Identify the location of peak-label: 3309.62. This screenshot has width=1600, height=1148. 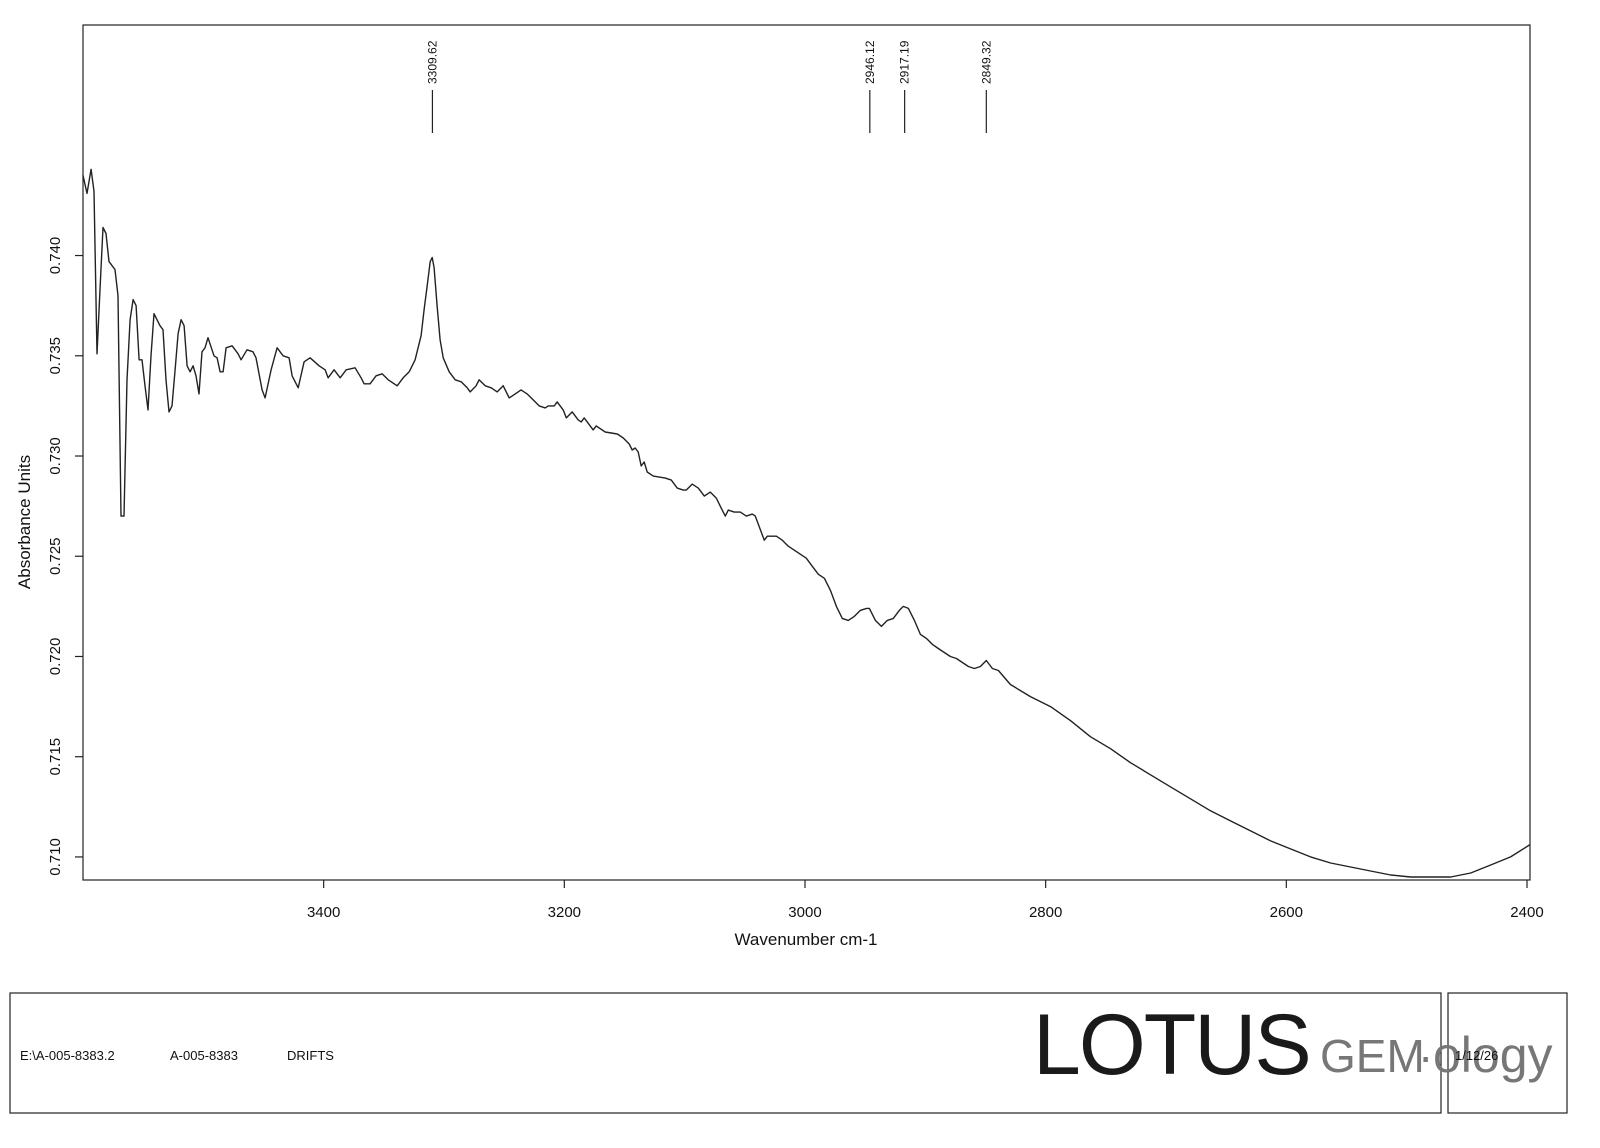
(432, 62).